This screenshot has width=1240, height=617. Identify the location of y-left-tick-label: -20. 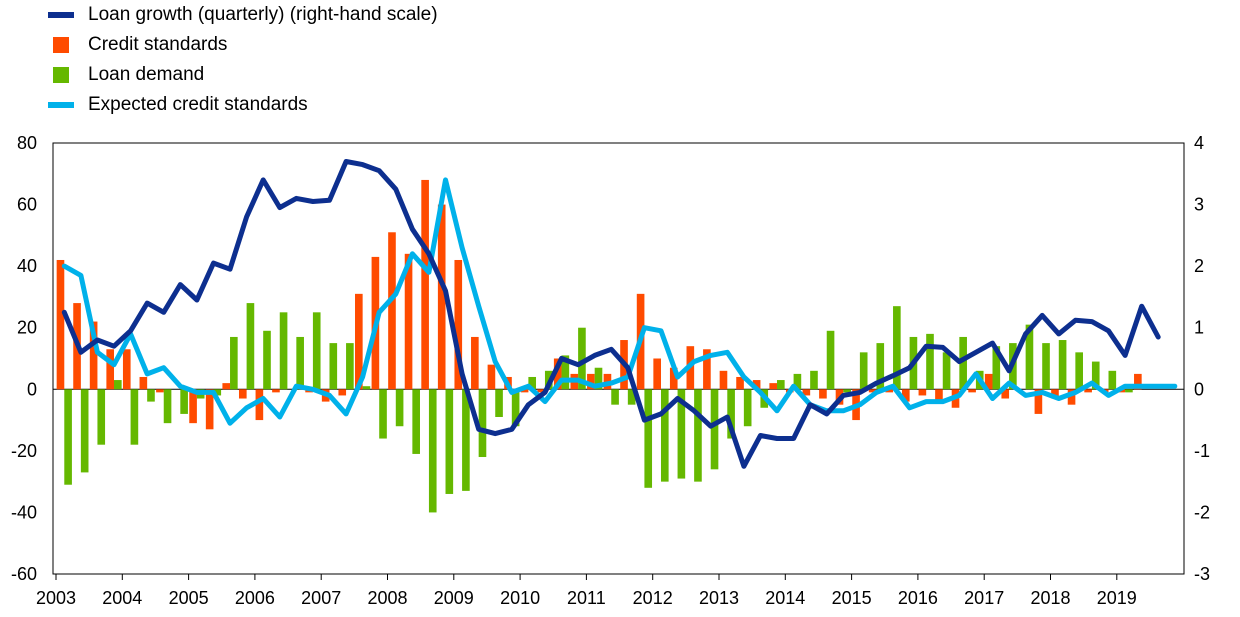
(24, 451).